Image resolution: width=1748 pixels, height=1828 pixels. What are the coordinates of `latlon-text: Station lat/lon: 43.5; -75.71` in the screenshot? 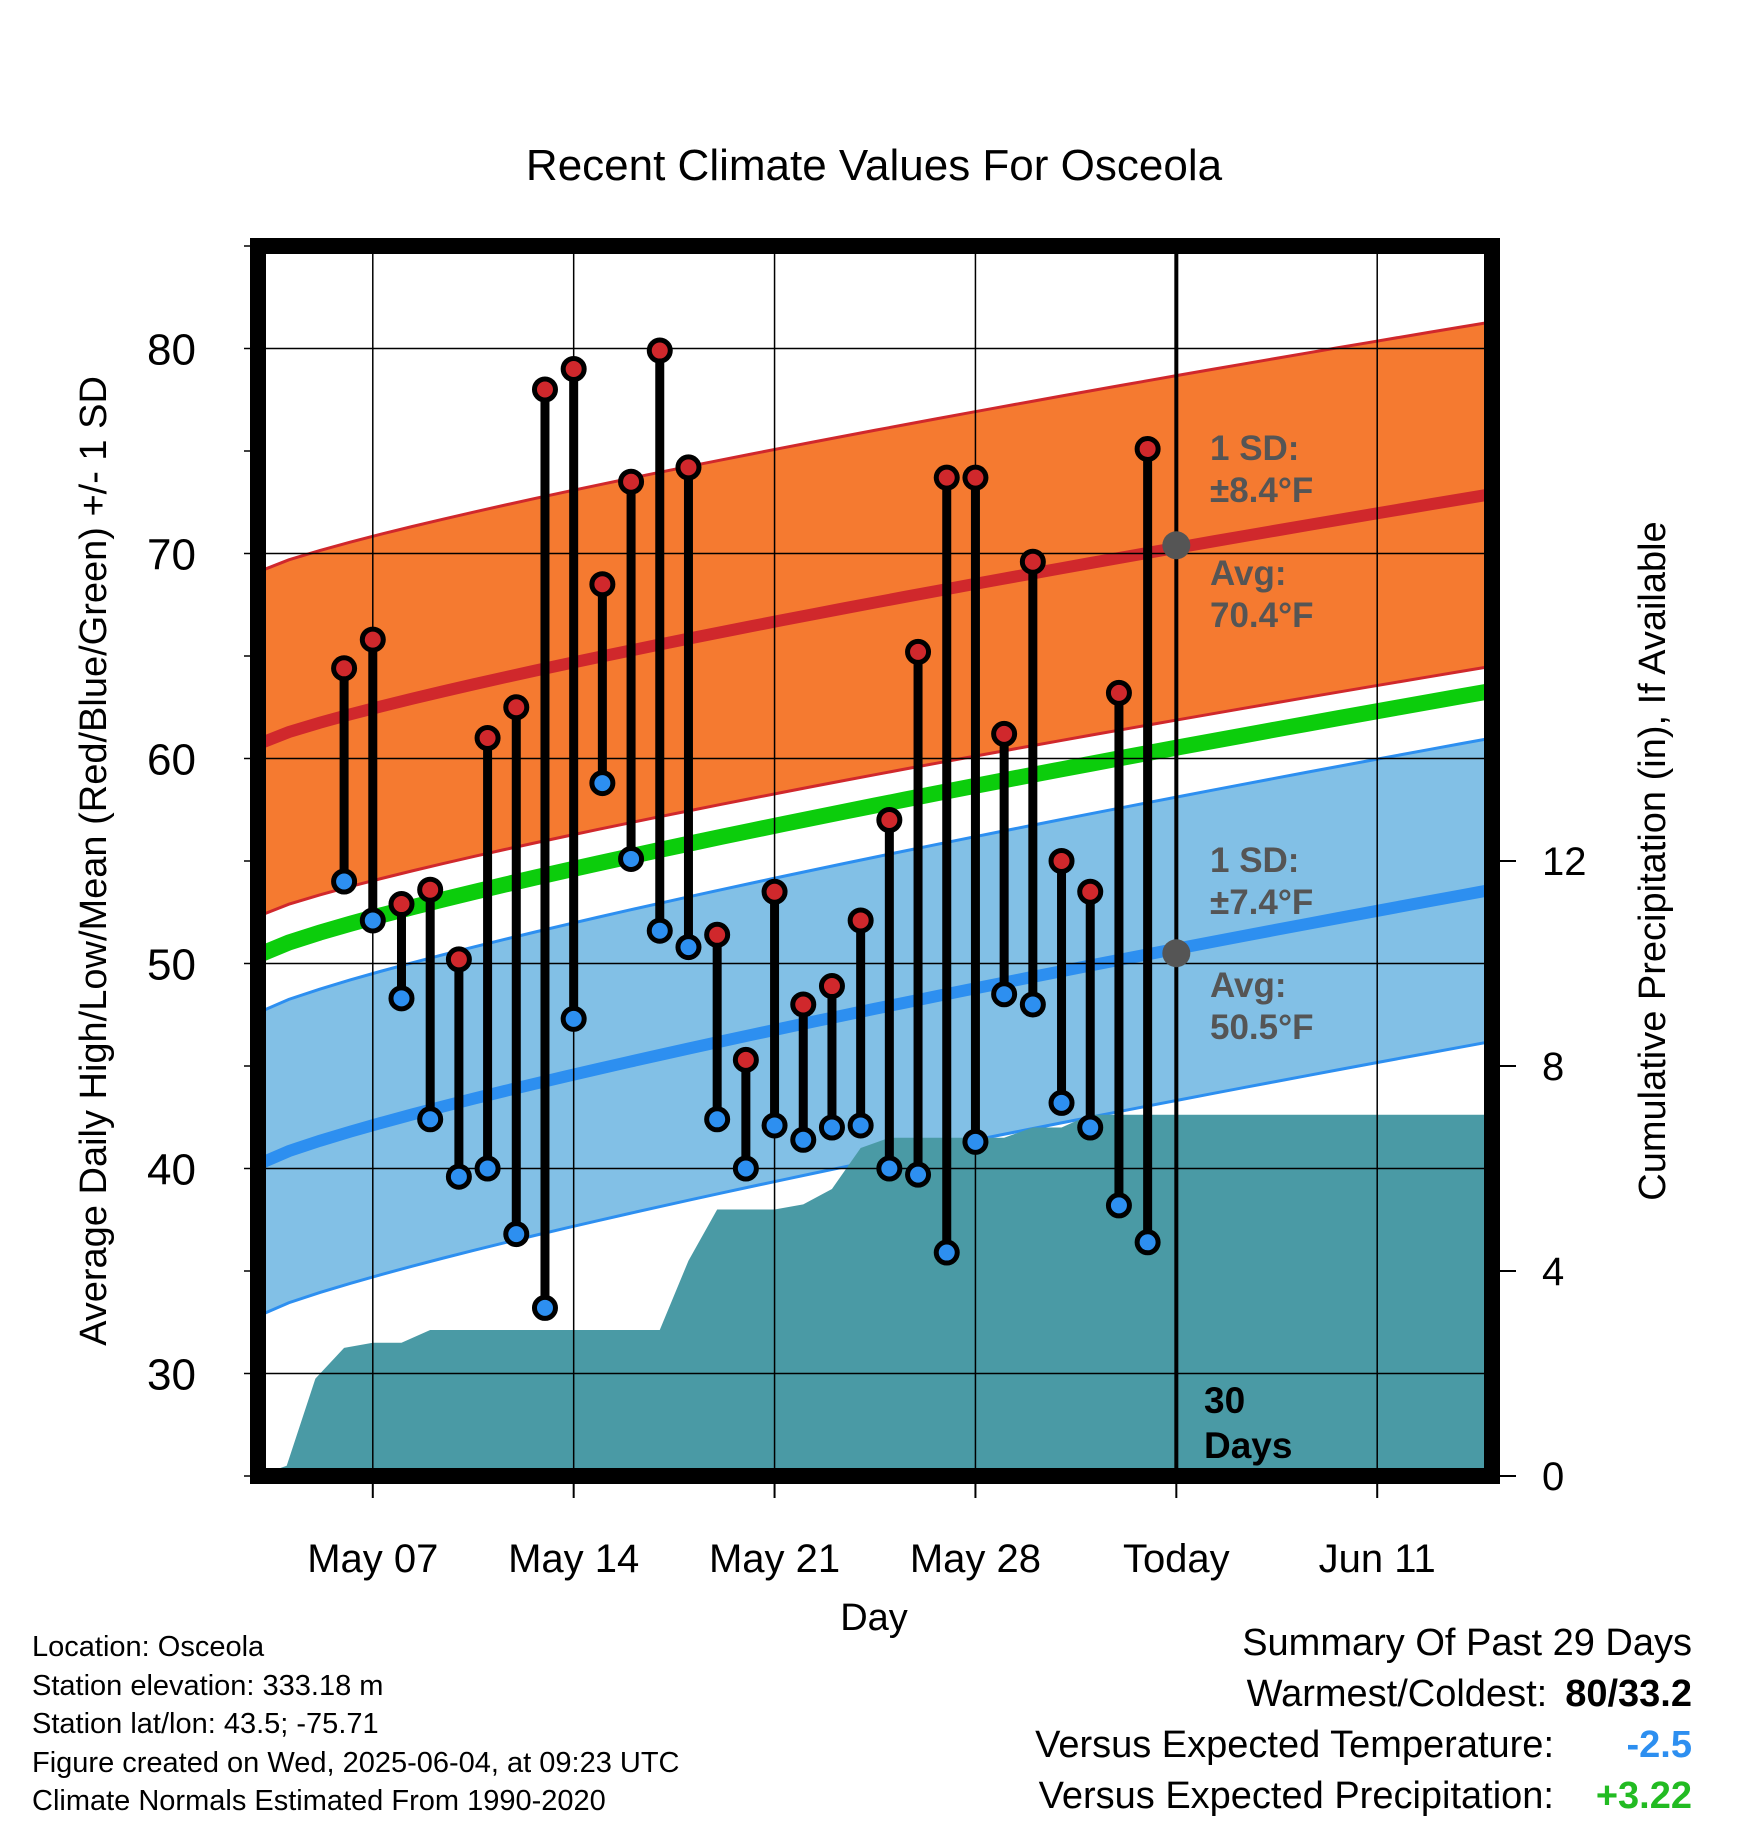 It's located at (205, 1724).